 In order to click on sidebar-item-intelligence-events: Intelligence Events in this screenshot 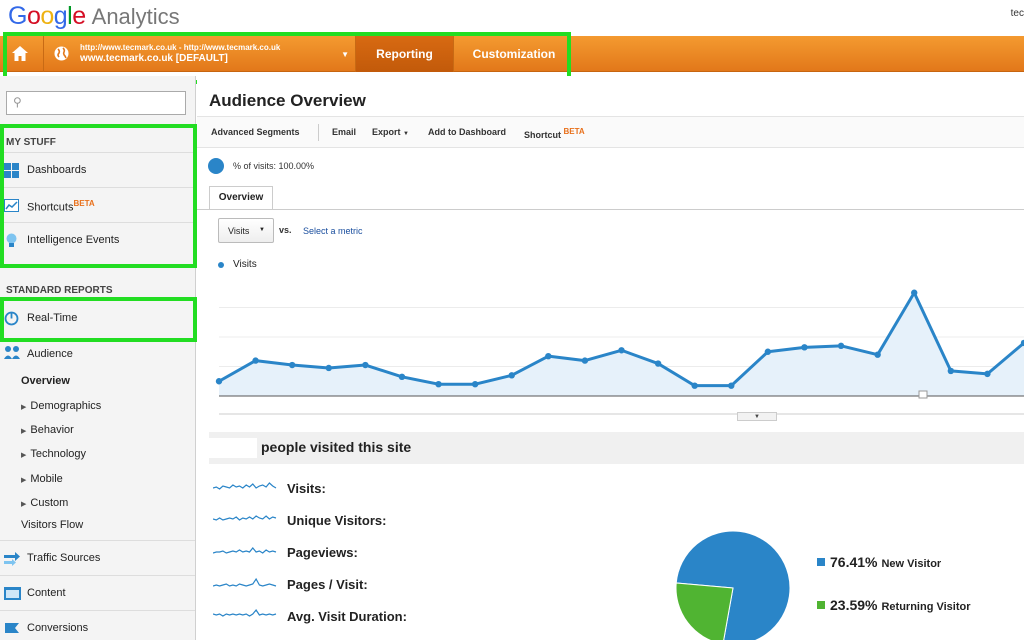, I will do `click(97, 239)`.